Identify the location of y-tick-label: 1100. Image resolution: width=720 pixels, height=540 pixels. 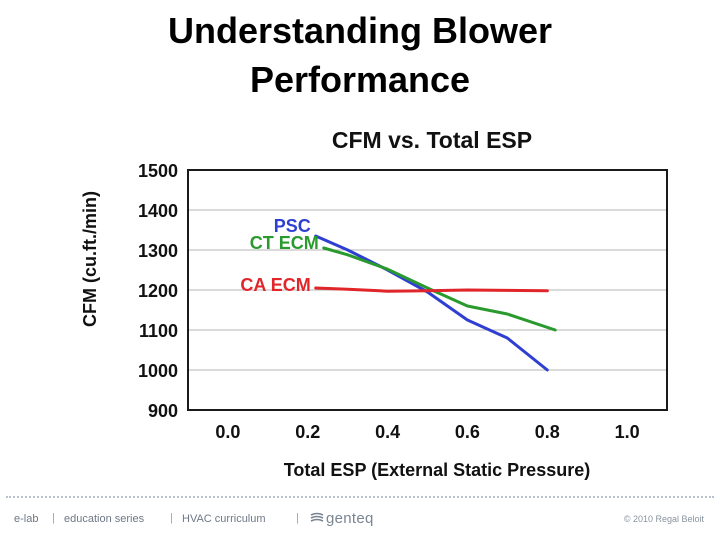
(158, 331).